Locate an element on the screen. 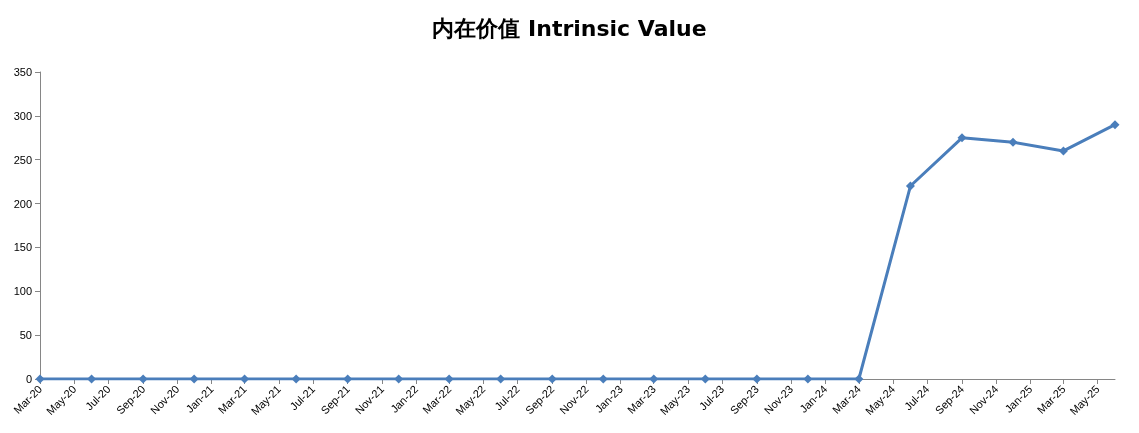 This screenshot has width=1139, height=433. y-tick-label: 200 is located at coordinates (22, 203).